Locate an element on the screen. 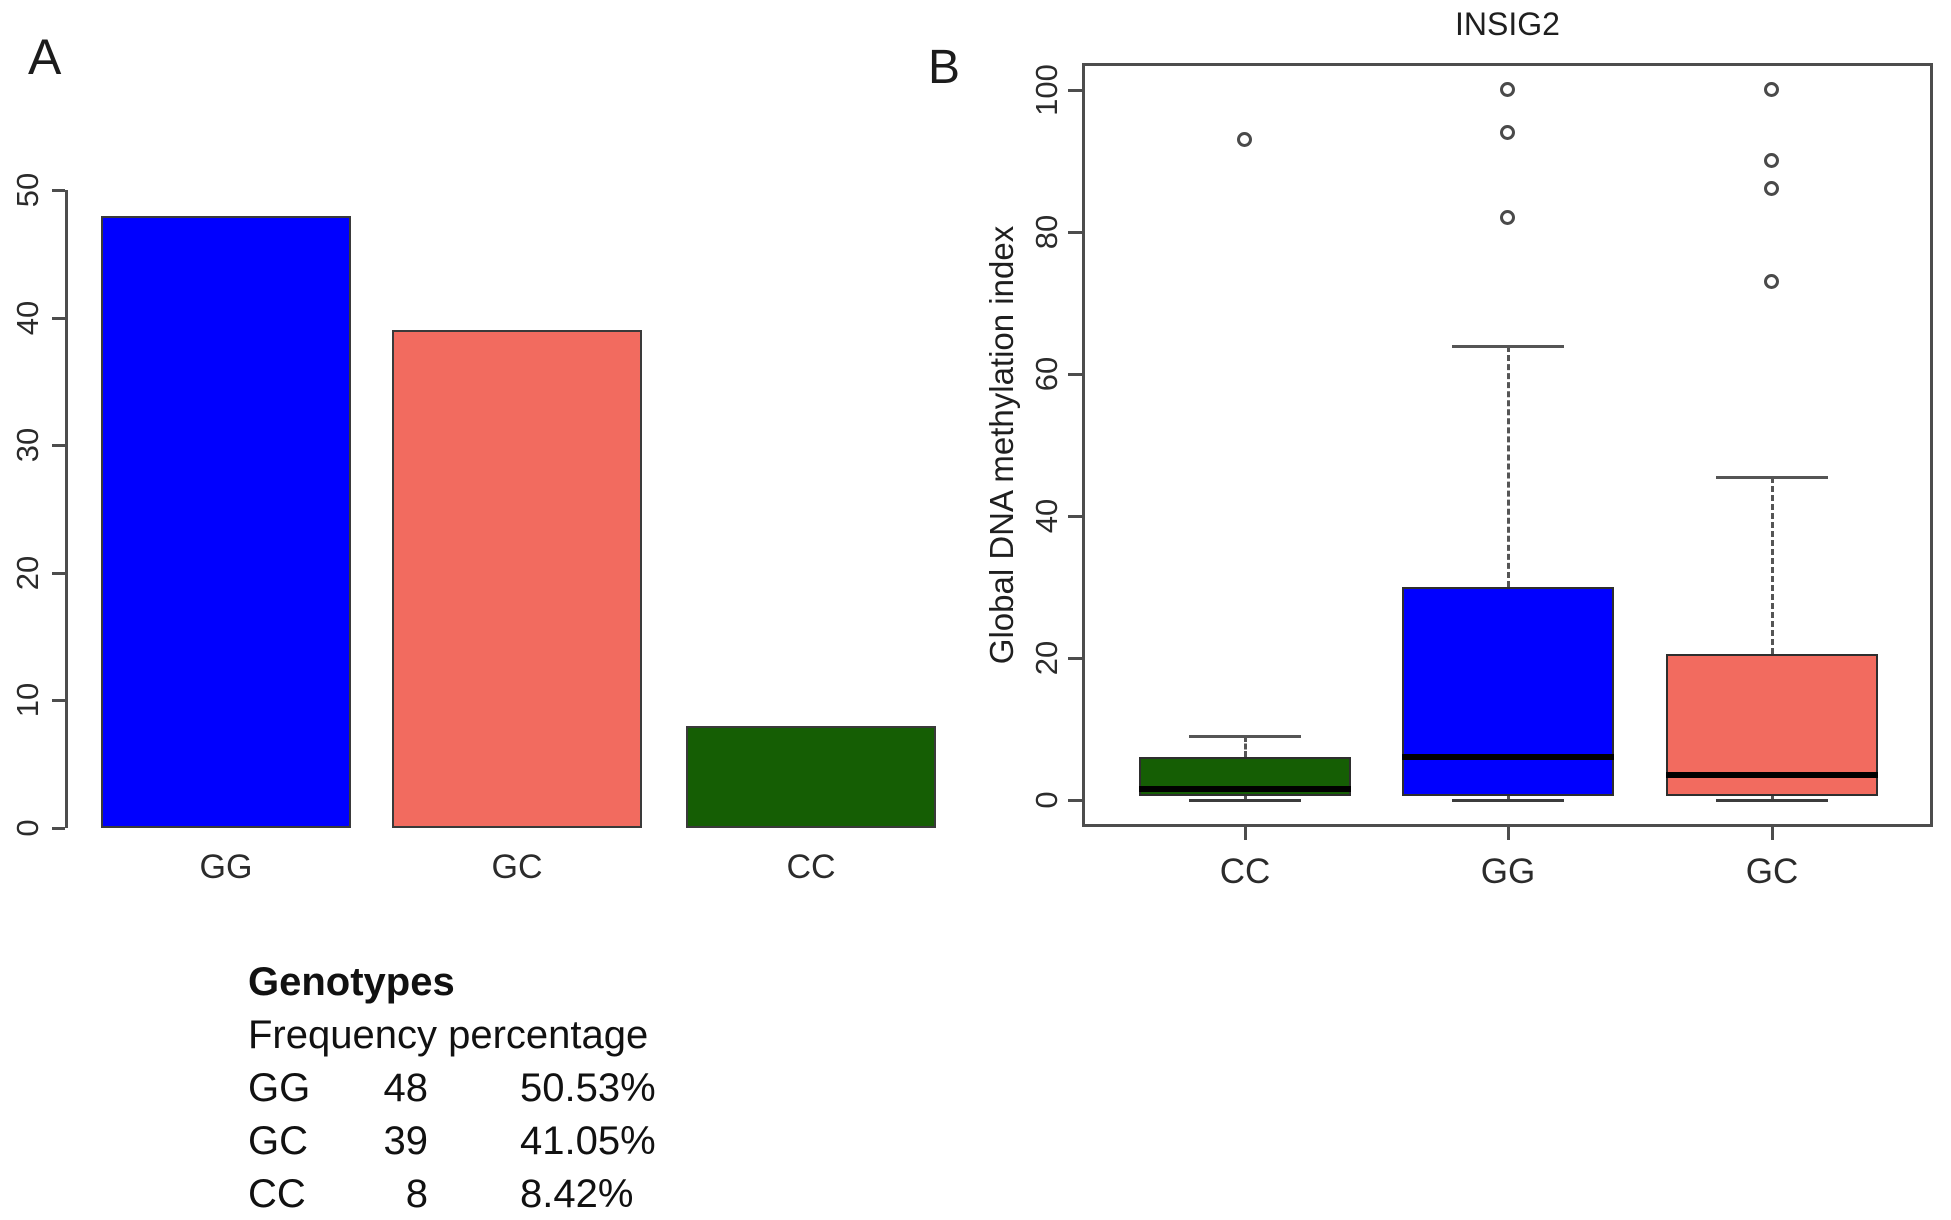 The image size is (1951, 1220). lower-whisker-line-gg is located at coordinates (1508, 798).